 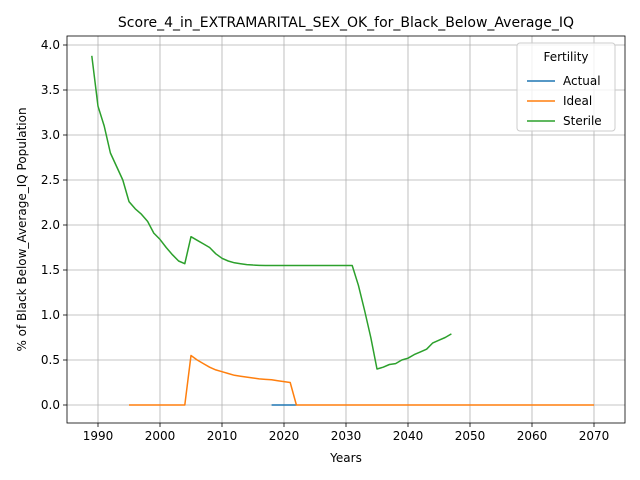 What do you see at coordinates (50, 225) in the screenshot?
I see `y-tick-label: 2.0` at bounding box center [50, 225].